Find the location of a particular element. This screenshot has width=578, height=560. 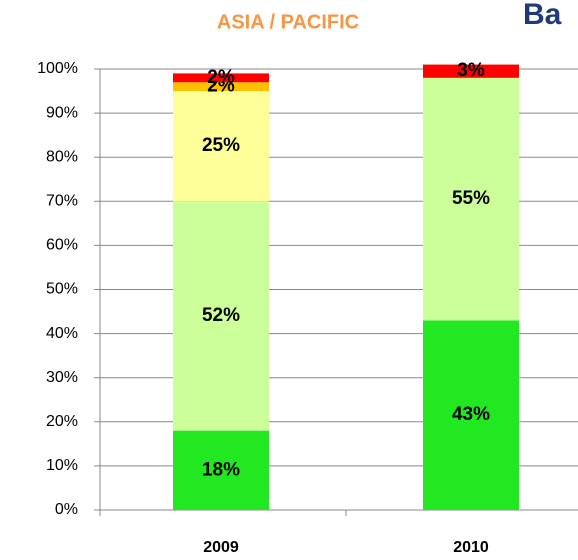

data-label: 18% is located at coordinates (221, 469).